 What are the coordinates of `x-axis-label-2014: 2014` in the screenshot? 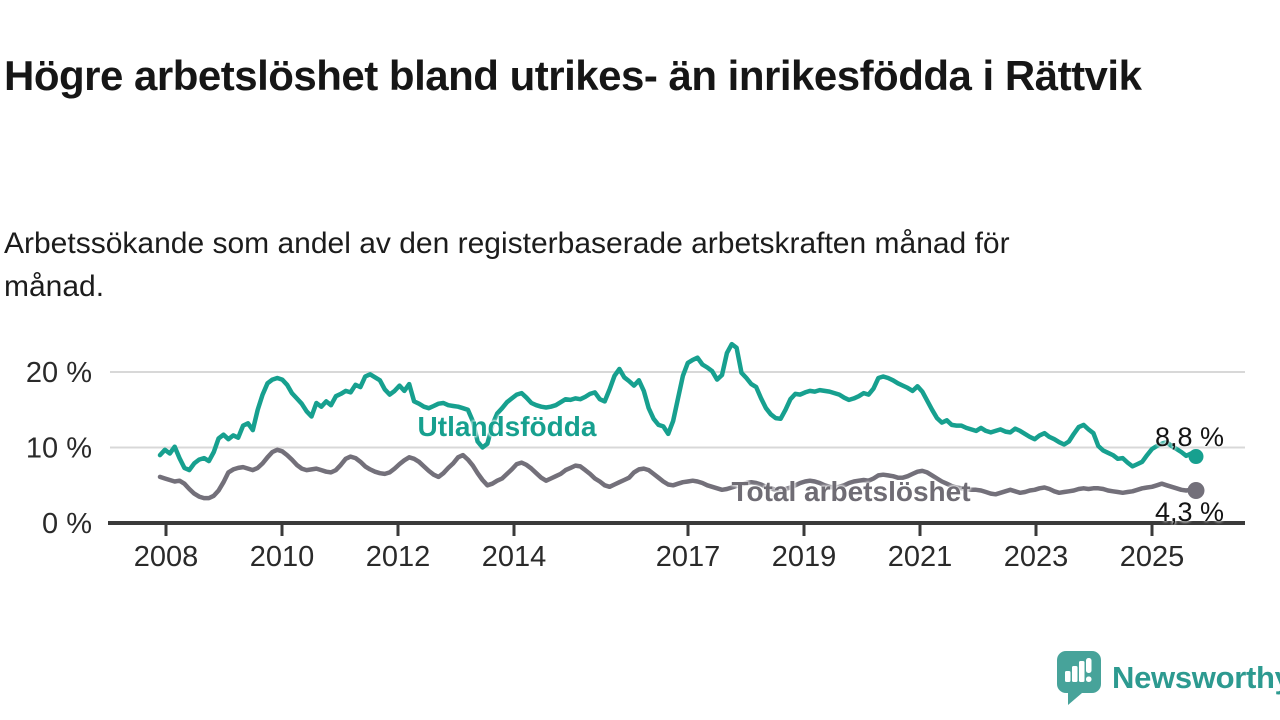 It's located at (514, 557).